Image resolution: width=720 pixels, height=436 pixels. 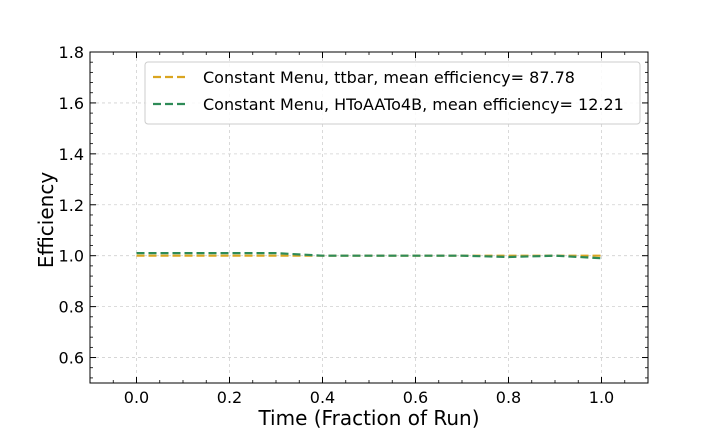 I want to click on x-tick-label: 0.6, so click(x=415, y=397).